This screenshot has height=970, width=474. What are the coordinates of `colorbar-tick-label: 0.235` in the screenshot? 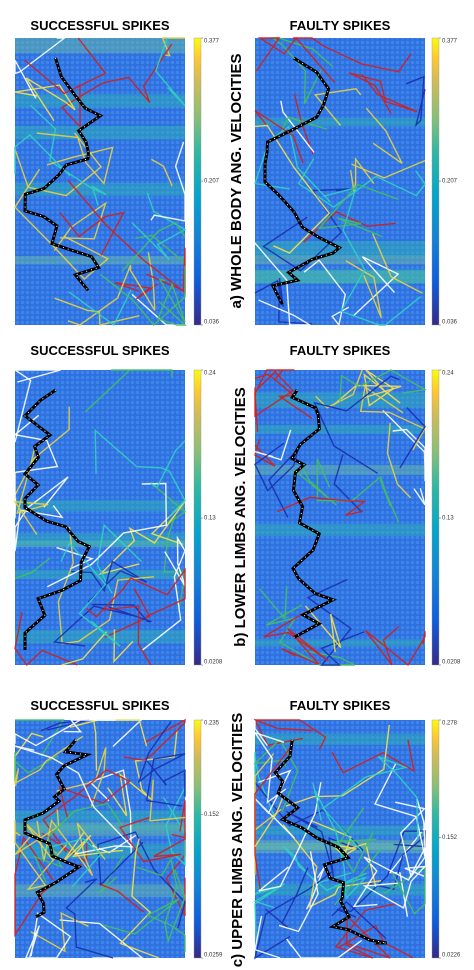 It's located at (212, 724).